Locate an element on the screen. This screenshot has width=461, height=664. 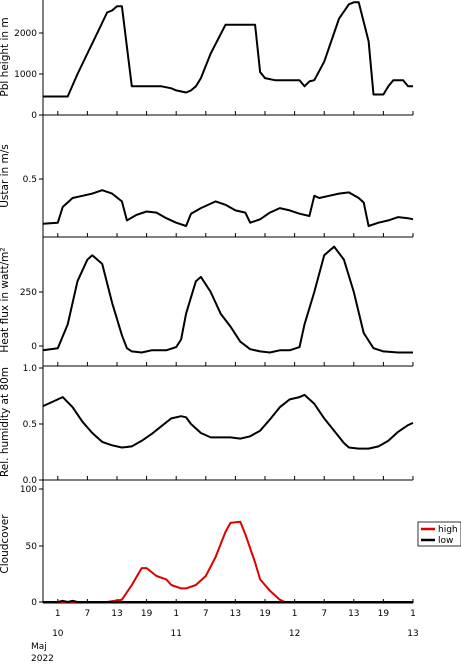
cloudcover-axis-label: Cloudcover is located at coordinates (5, 544).